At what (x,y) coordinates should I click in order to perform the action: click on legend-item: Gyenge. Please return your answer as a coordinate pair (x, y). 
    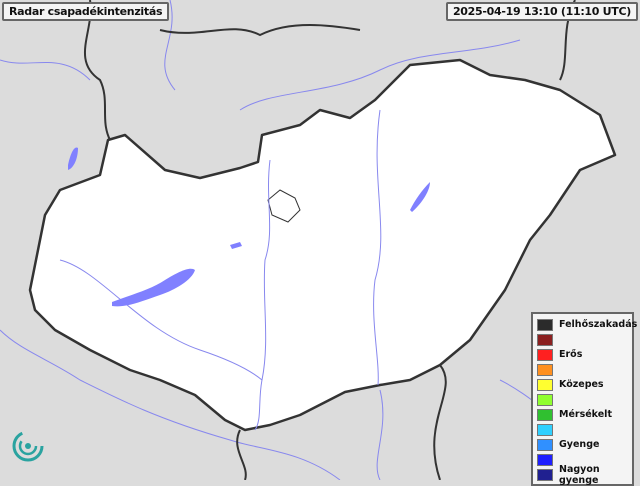
    Looking at the image, I should click on (583, 444).